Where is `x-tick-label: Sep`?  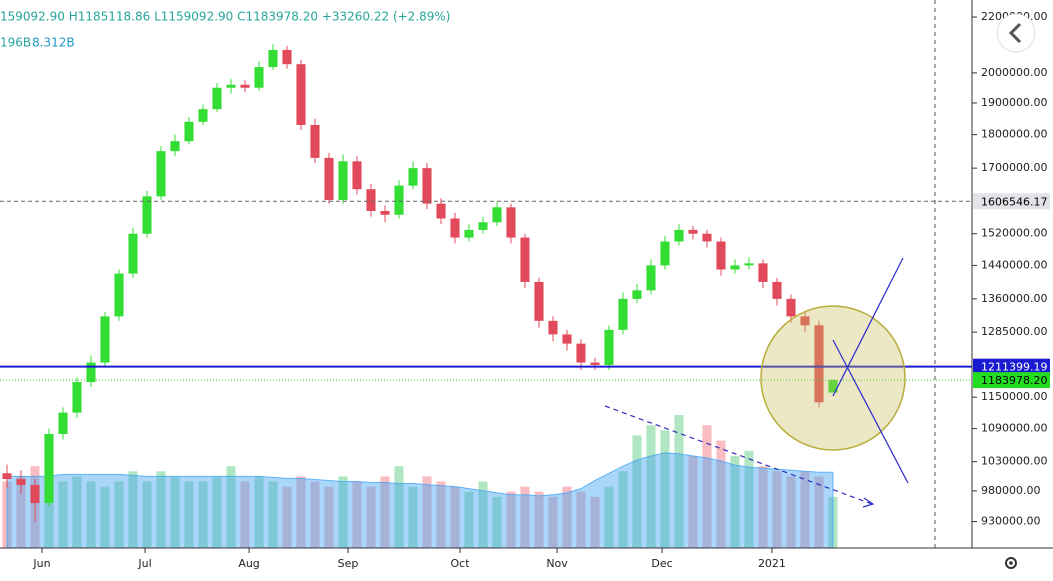 x-tick-label: Sep is located at coordinates (348, 563).